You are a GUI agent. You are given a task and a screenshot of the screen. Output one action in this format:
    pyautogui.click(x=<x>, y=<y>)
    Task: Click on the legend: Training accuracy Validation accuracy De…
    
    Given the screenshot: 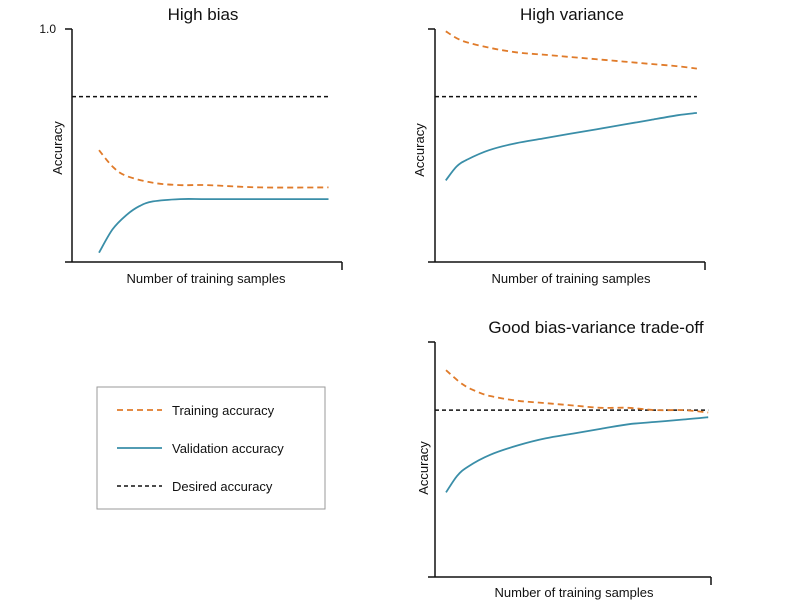 What is the action you would take?
    pyautogui.click(x=211, y=448)
    